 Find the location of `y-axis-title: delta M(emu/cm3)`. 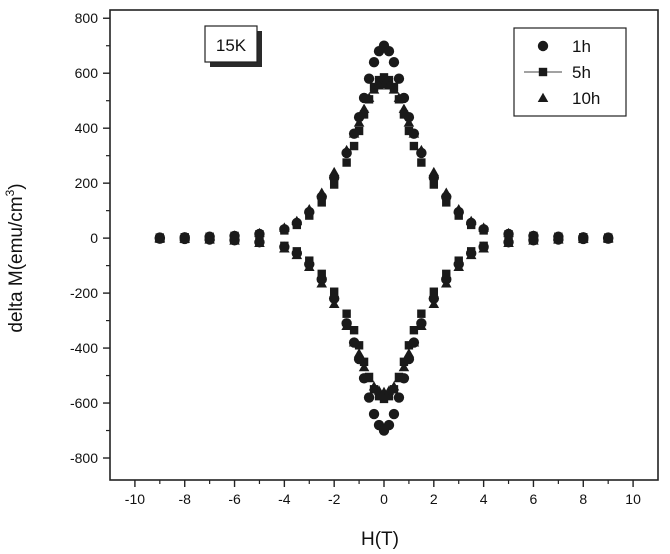

y-axis-title: delta M(emu/cm3) is located at coordinates (15, 257).